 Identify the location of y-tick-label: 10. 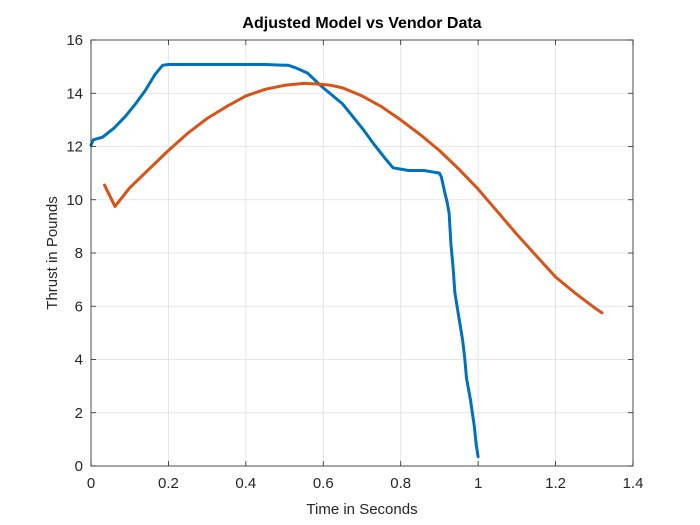
(74, 200).